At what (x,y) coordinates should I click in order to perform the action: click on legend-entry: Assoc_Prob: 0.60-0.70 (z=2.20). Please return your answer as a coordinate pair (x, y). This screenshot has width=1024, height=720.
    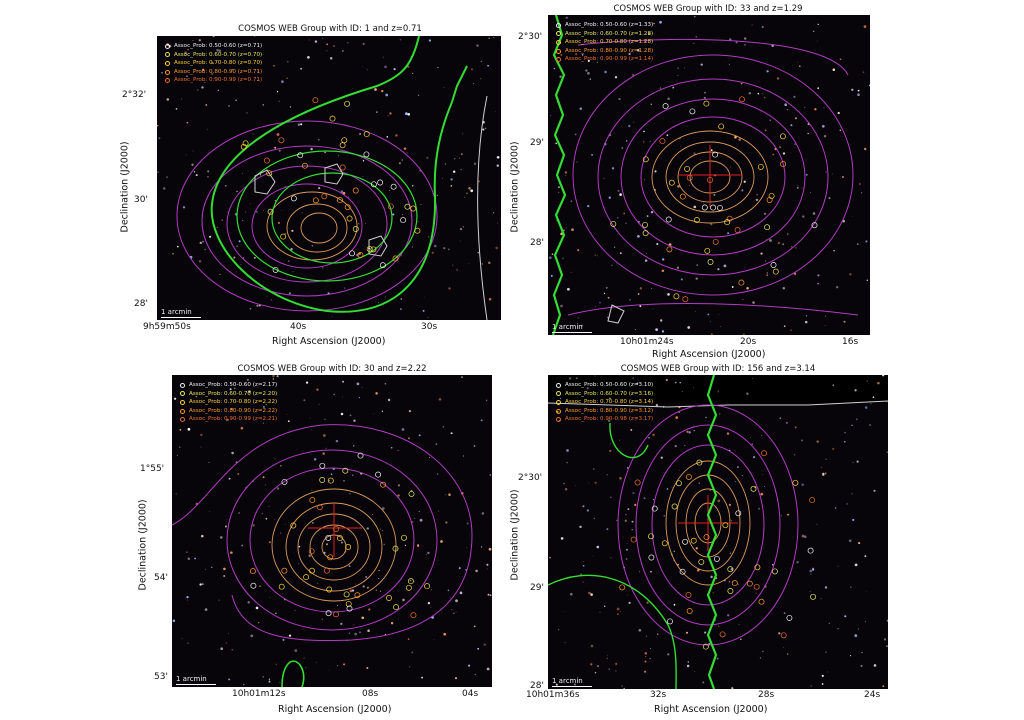
    Looking at the image, I should click on (228, 394).